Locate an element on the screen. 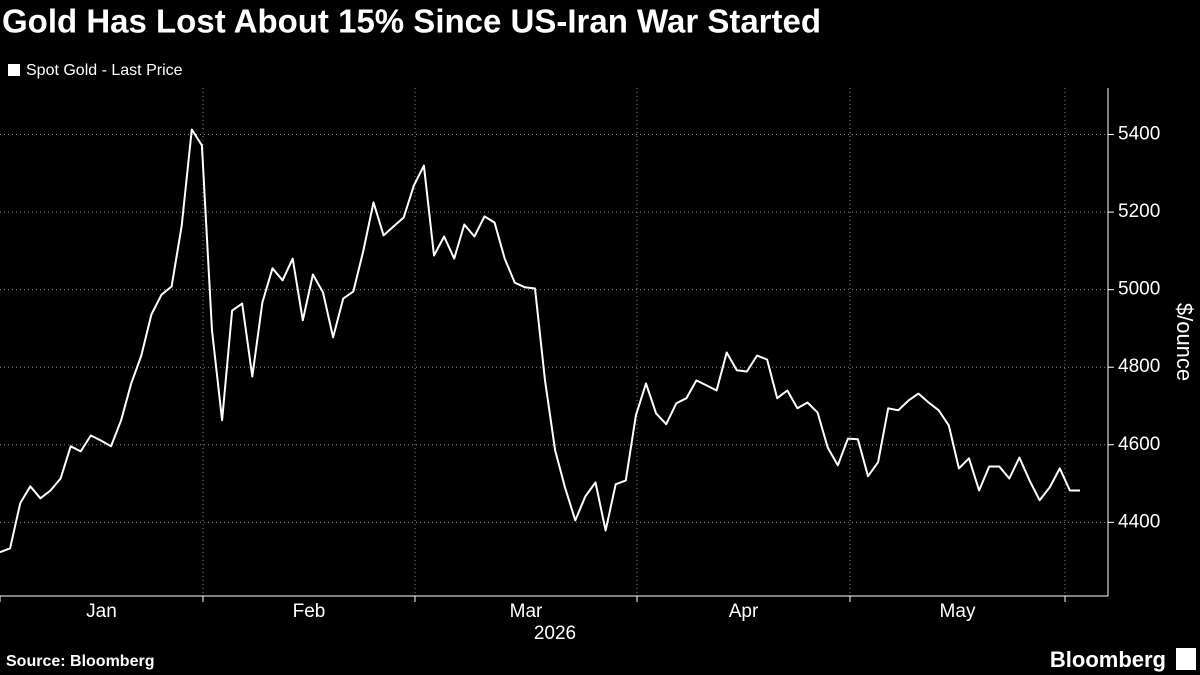 This screenshot has height=675, width=1200. x-tick-label: Jan is located at coordinates (101, 611).